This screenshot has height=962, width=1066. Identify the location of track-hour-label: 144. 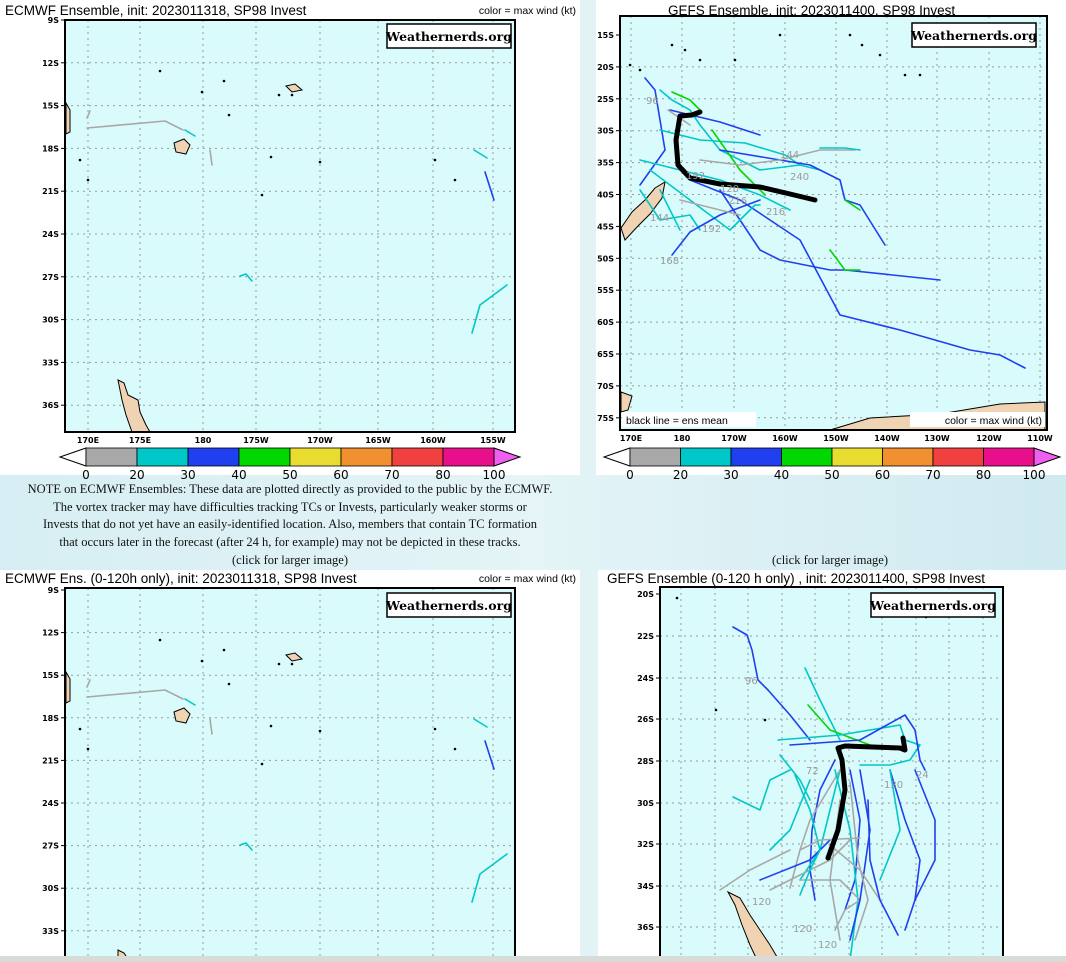
(789, 155).